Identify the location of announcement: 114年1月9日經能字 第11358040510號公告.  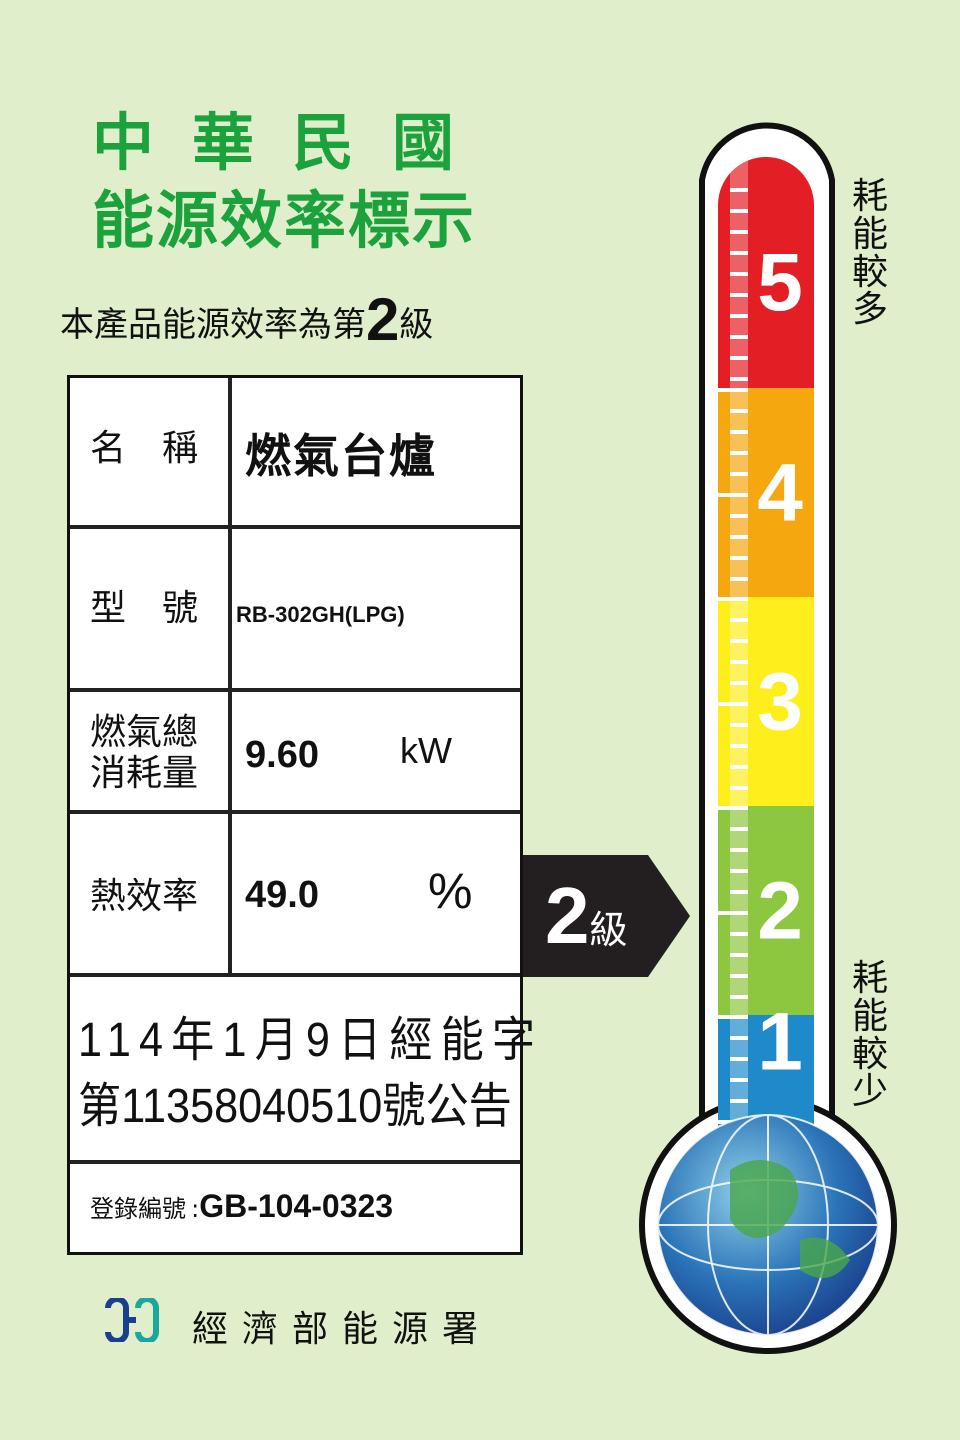
(310, 1074).